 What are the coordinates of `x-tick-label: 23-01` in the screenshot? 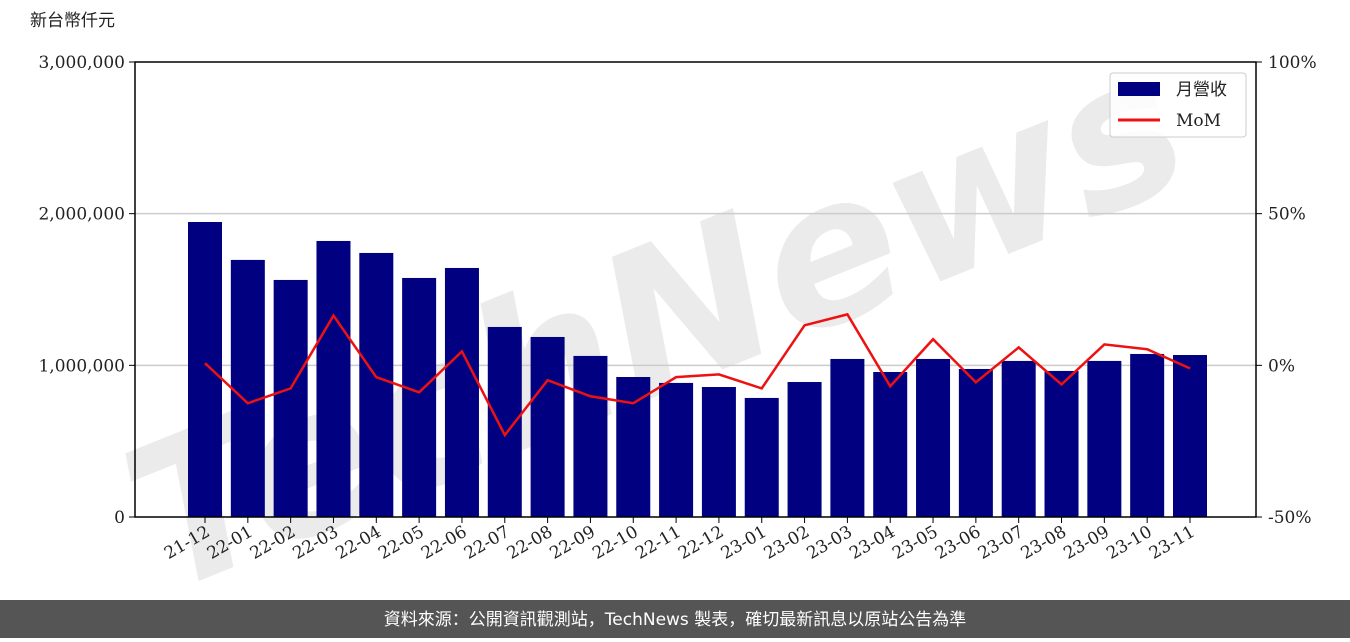 It's located at (744, 543).